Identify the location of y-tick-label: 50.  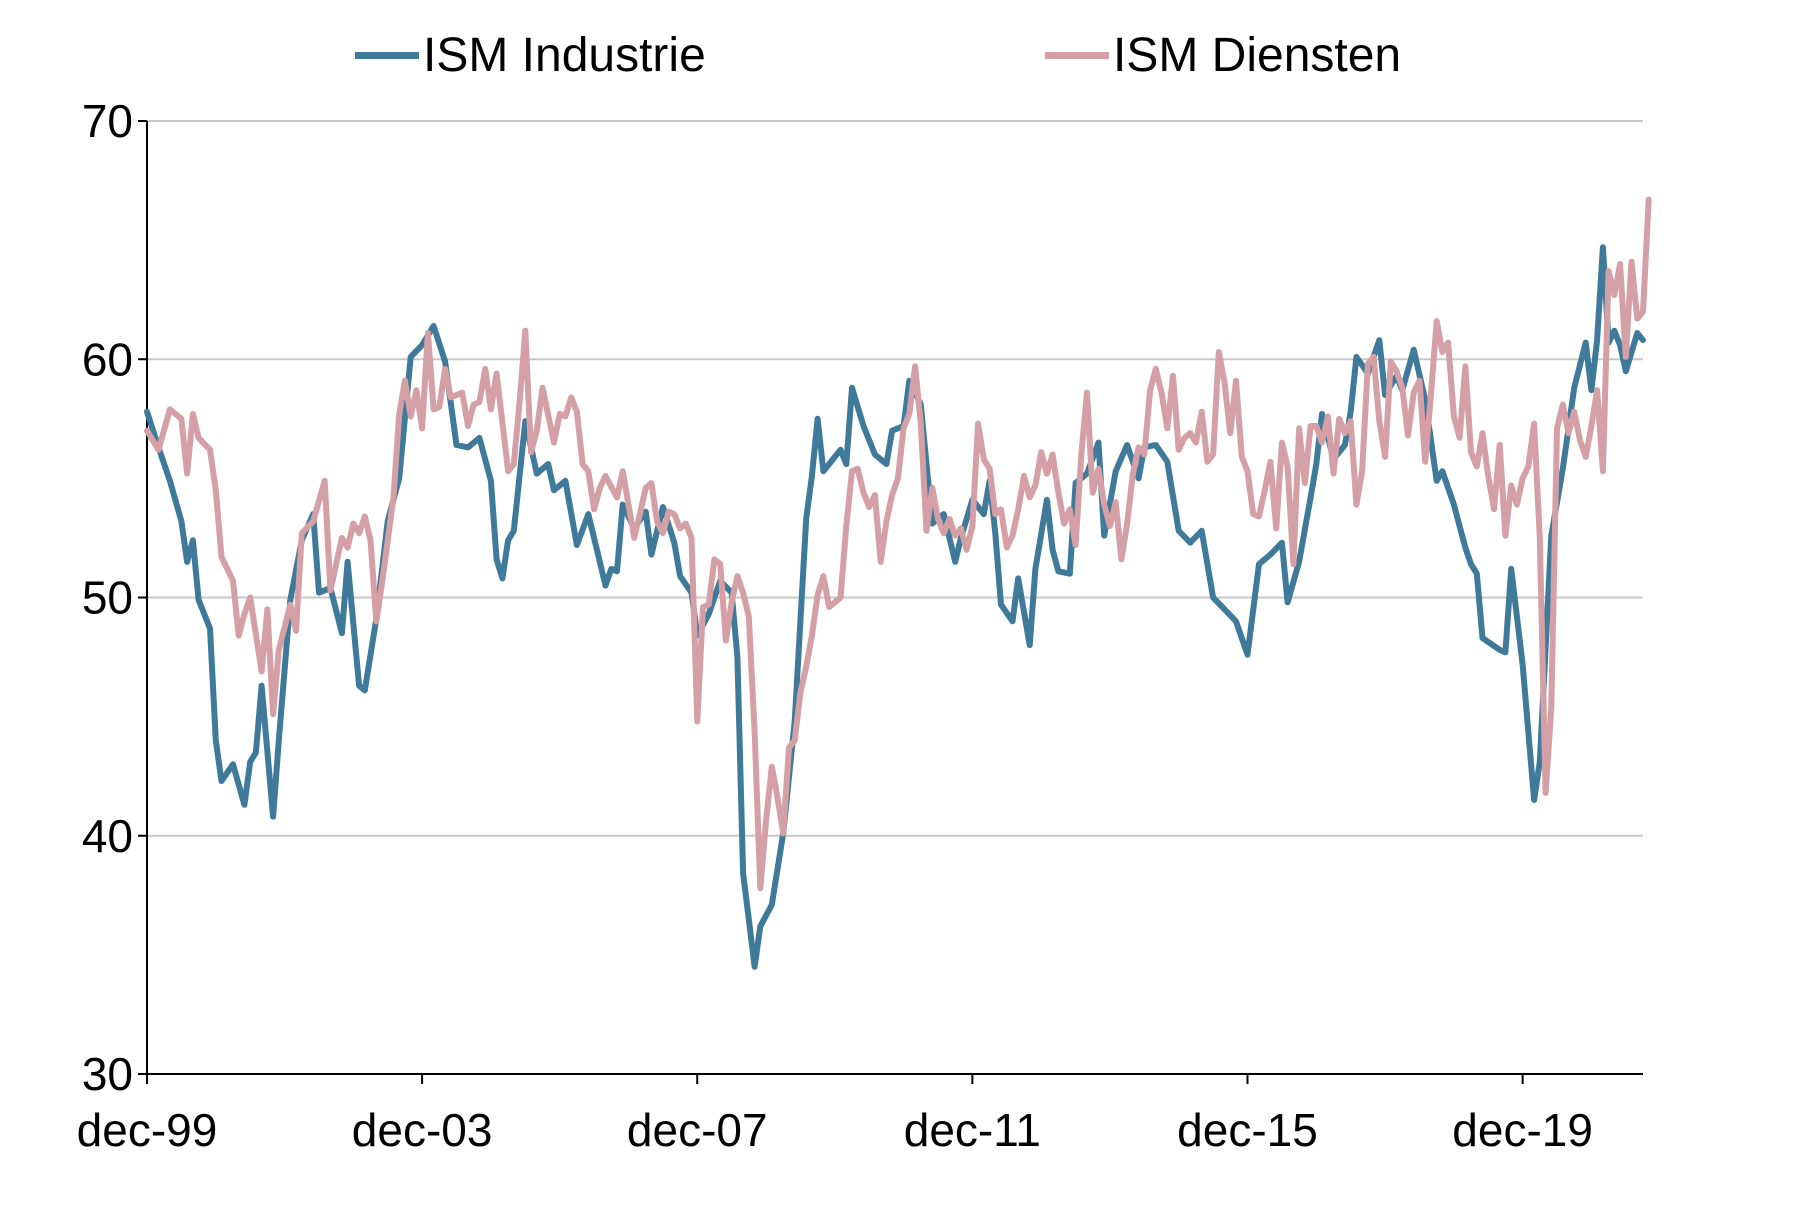
(107, 598).